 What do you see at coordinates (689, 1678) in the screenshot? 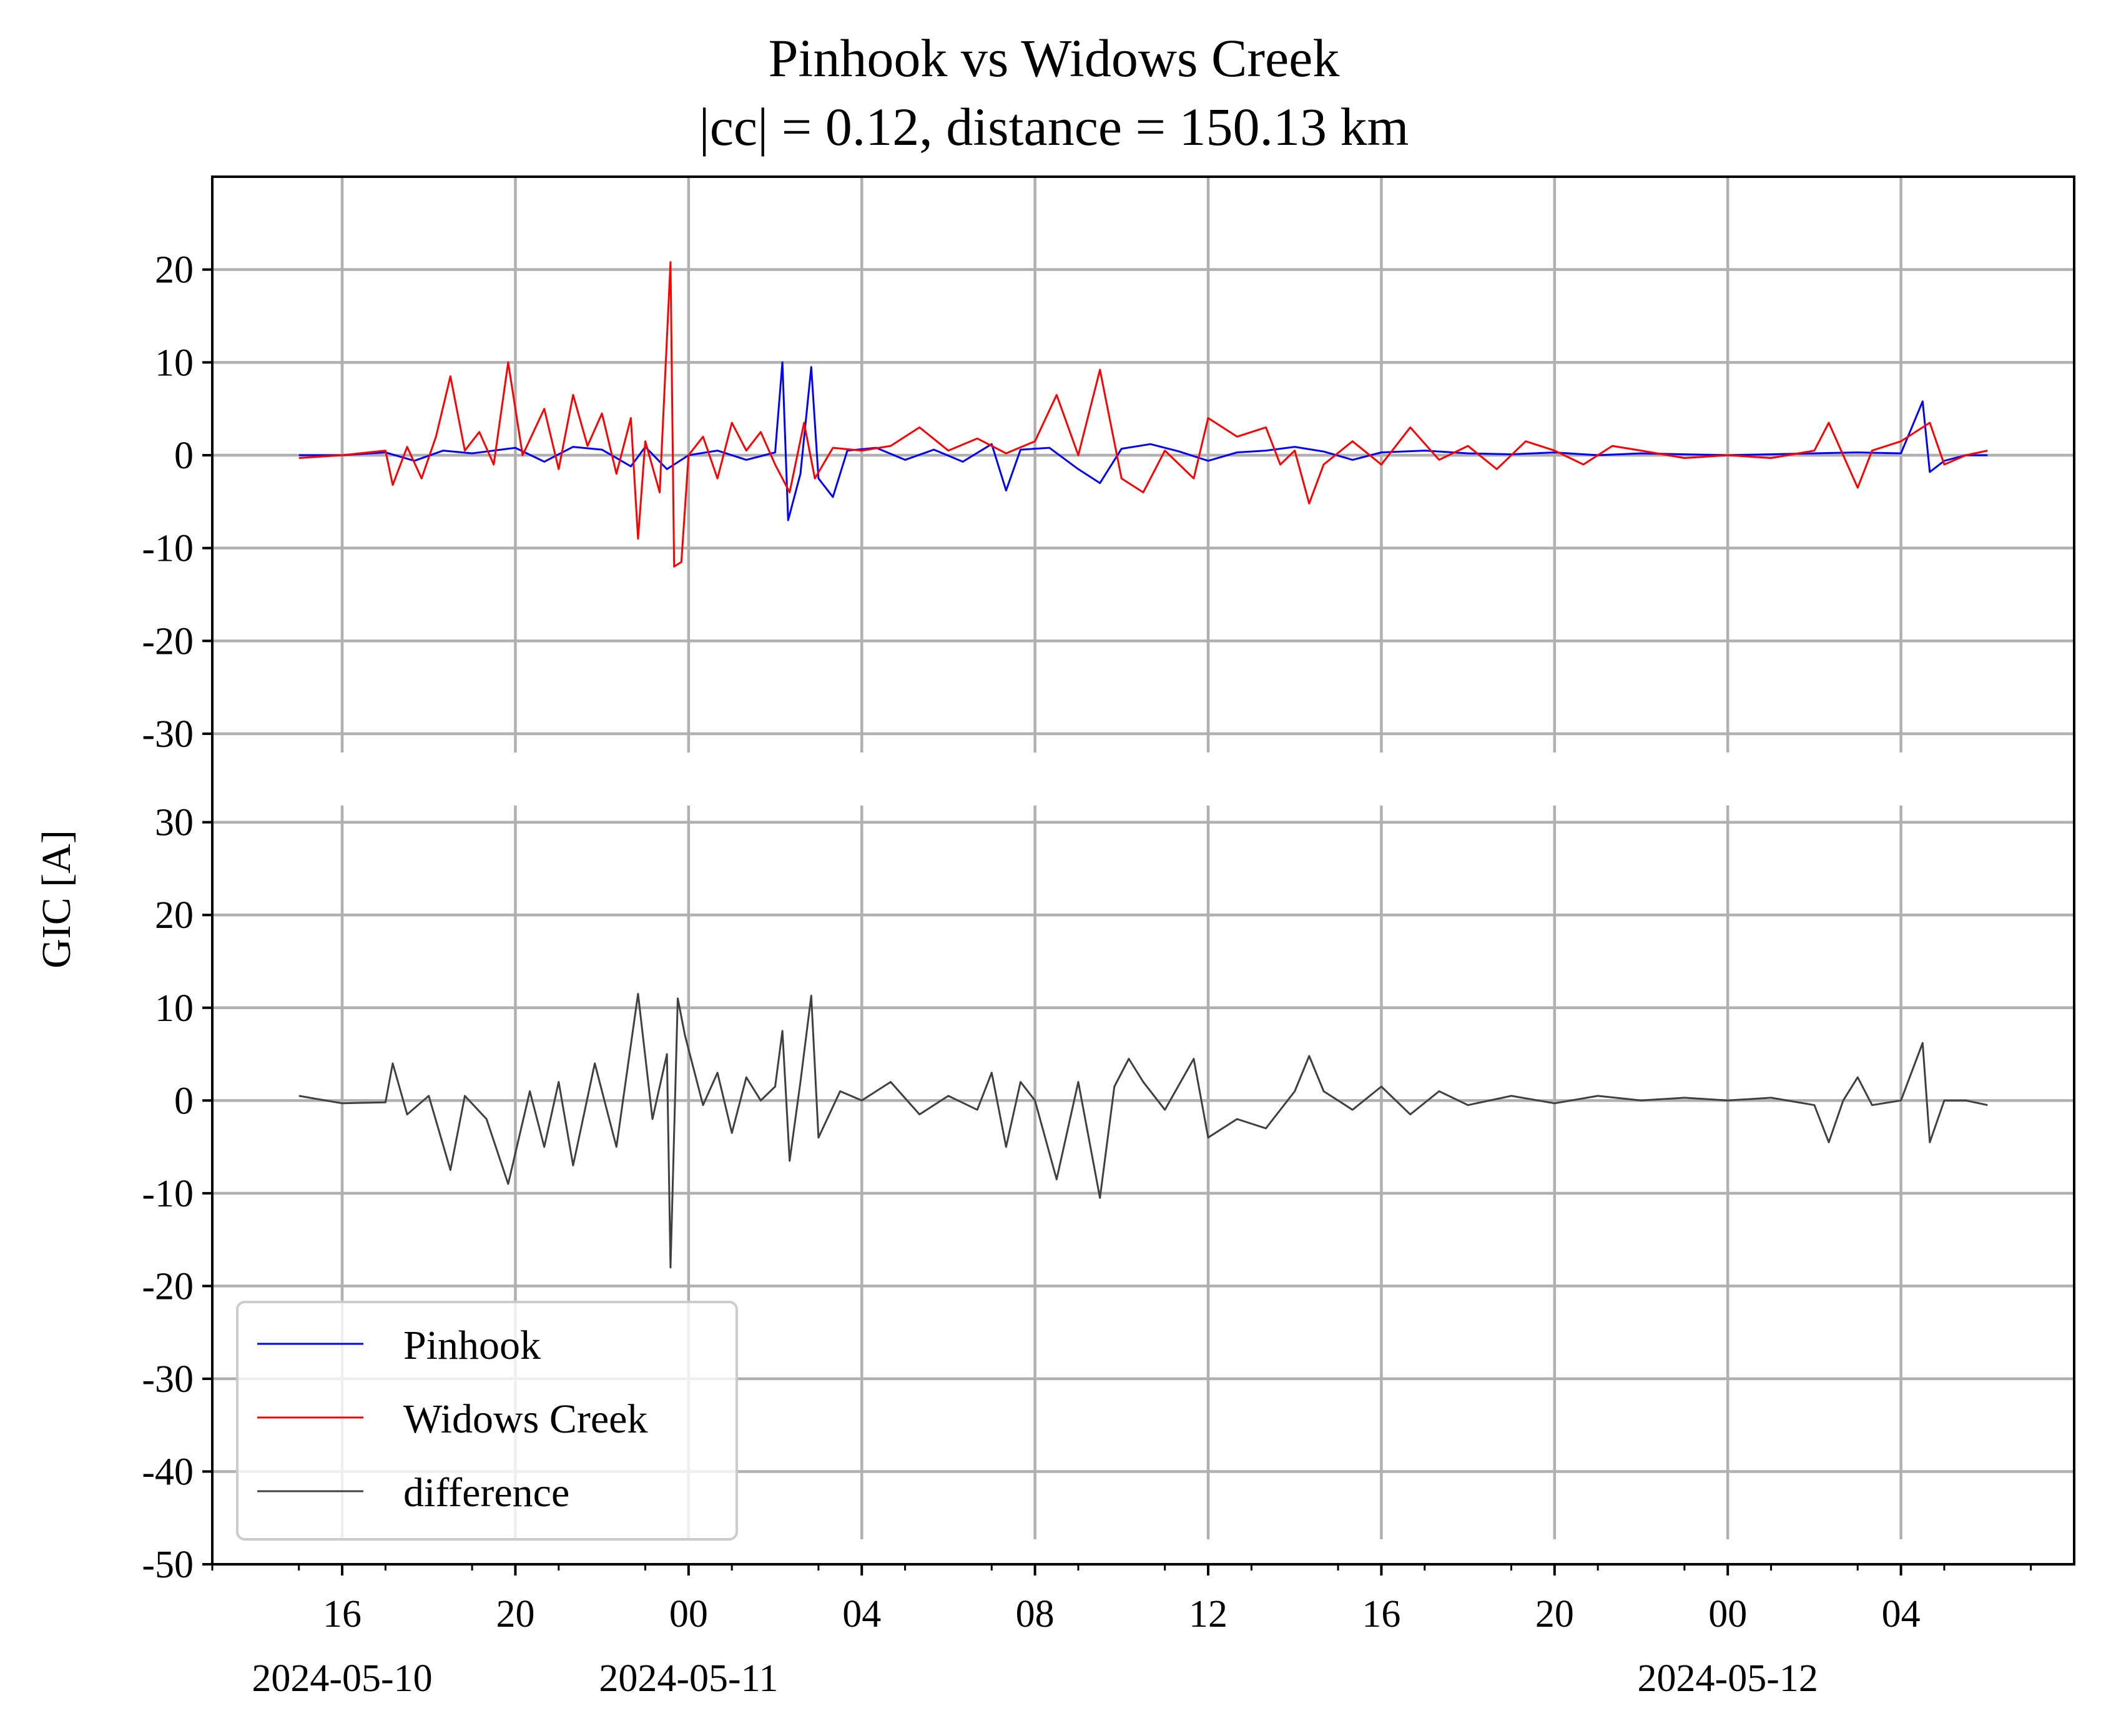
I see `x-date-label: 2024-05-11` at bounding box center [689, 1678].